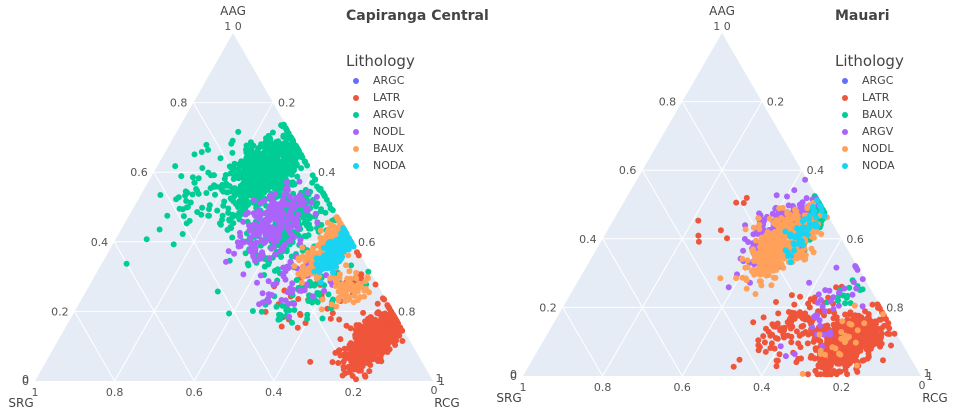  What do you see at coordinates (100, 242) in the screenshot?
I see `a-axis-tick: 0.4` at bounding box center [100, 242].